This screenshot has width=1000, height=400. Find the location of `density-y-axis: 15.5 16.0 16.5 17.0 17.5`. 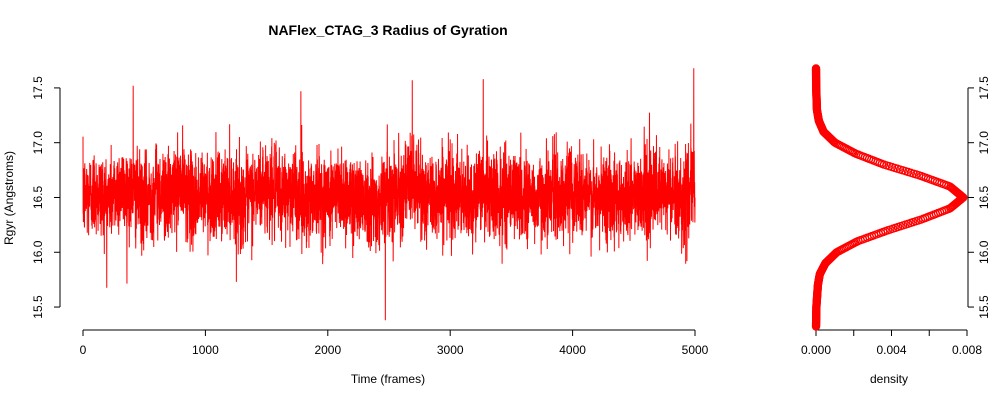

density-y-axis: 15.5 16.0 16.5 17.0 17.5 is located at coordinates (979, 197).